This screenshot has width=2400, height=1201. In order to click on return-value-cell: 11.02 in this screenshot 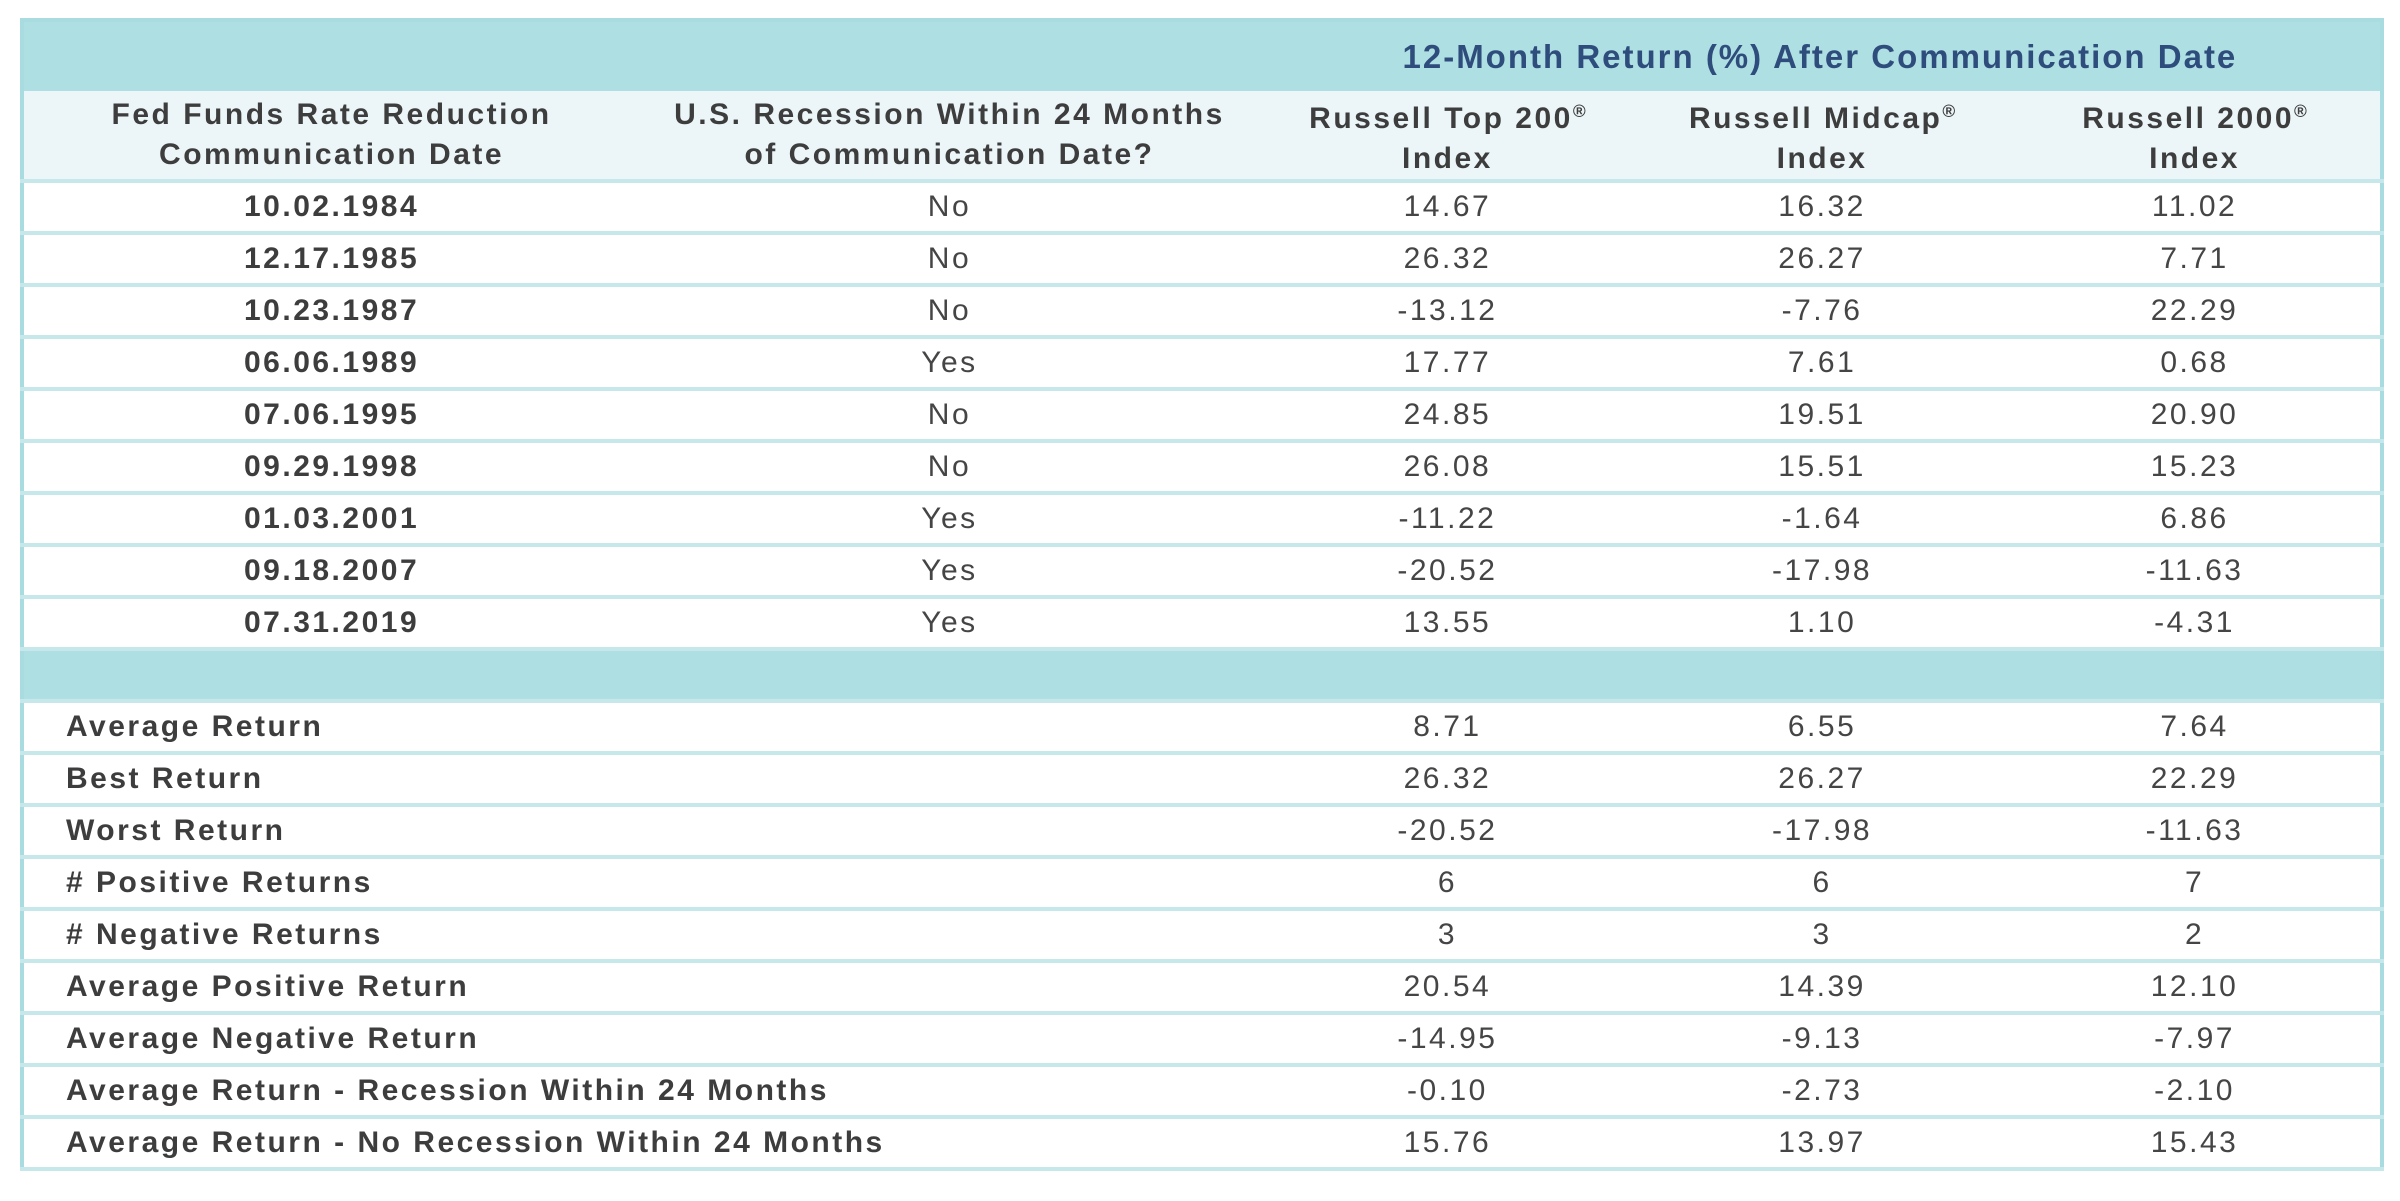, I will do `click(2195, 208)`.